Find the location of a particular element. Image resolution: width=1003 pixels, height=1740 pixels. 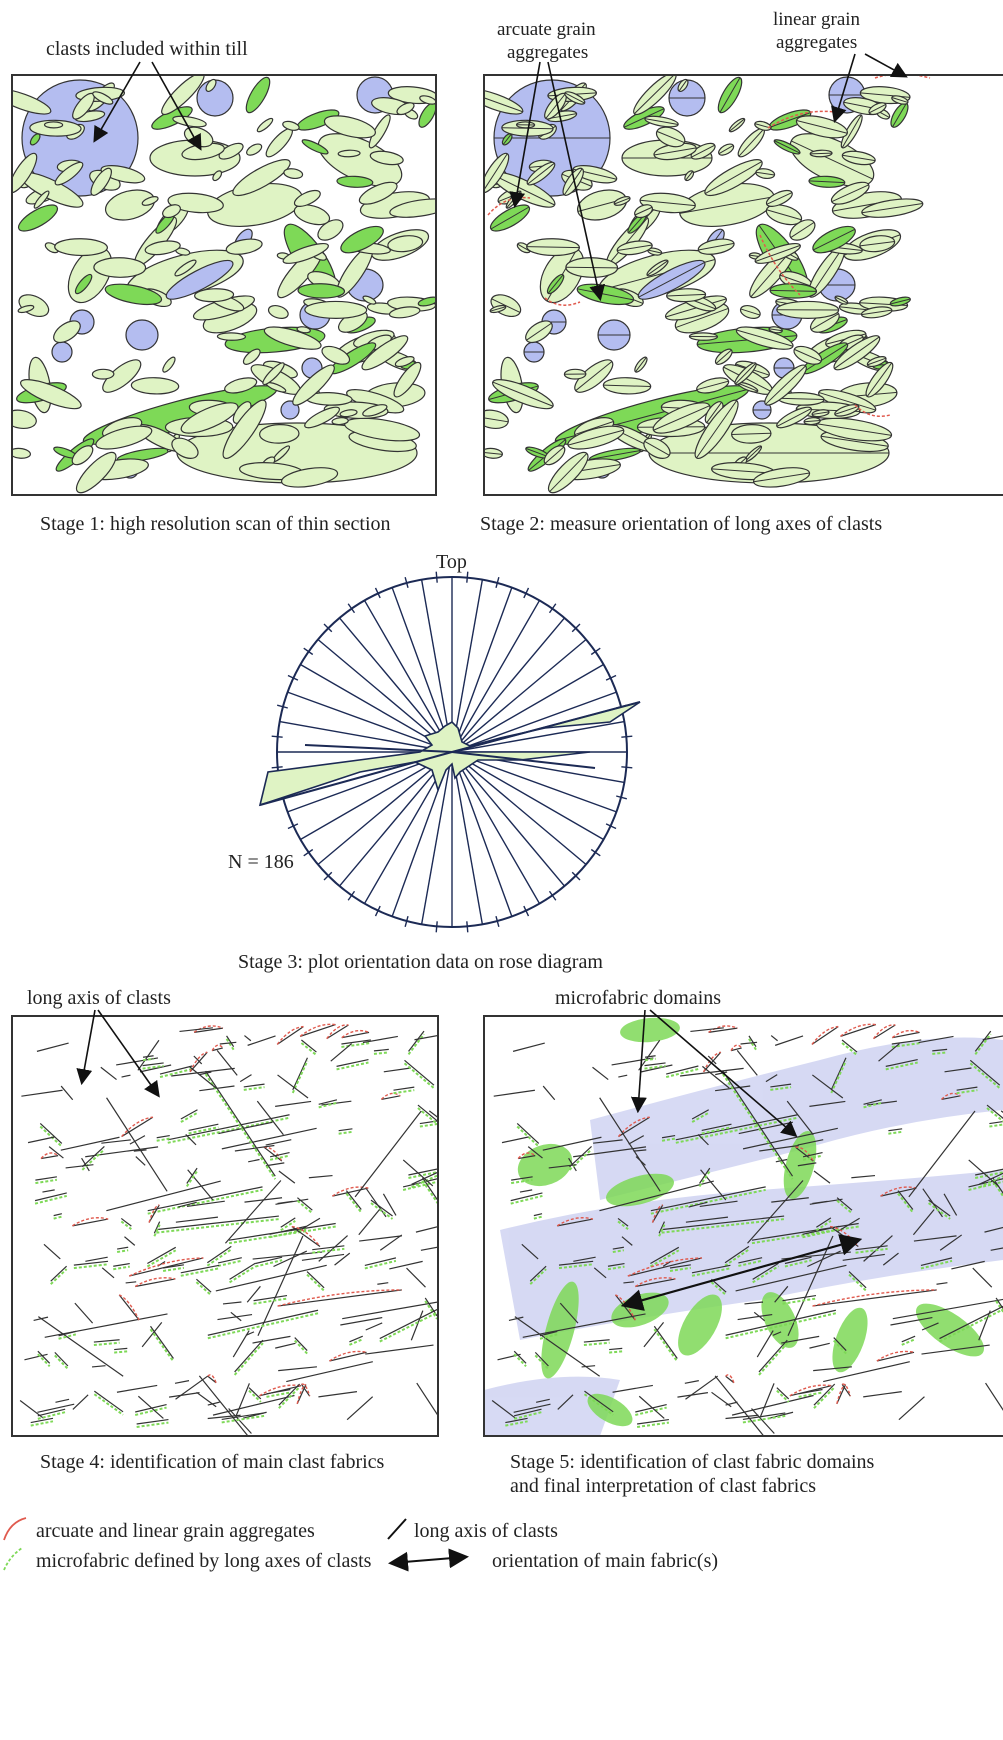

panel-stage4-frame is located at coordinates (225, 1226).